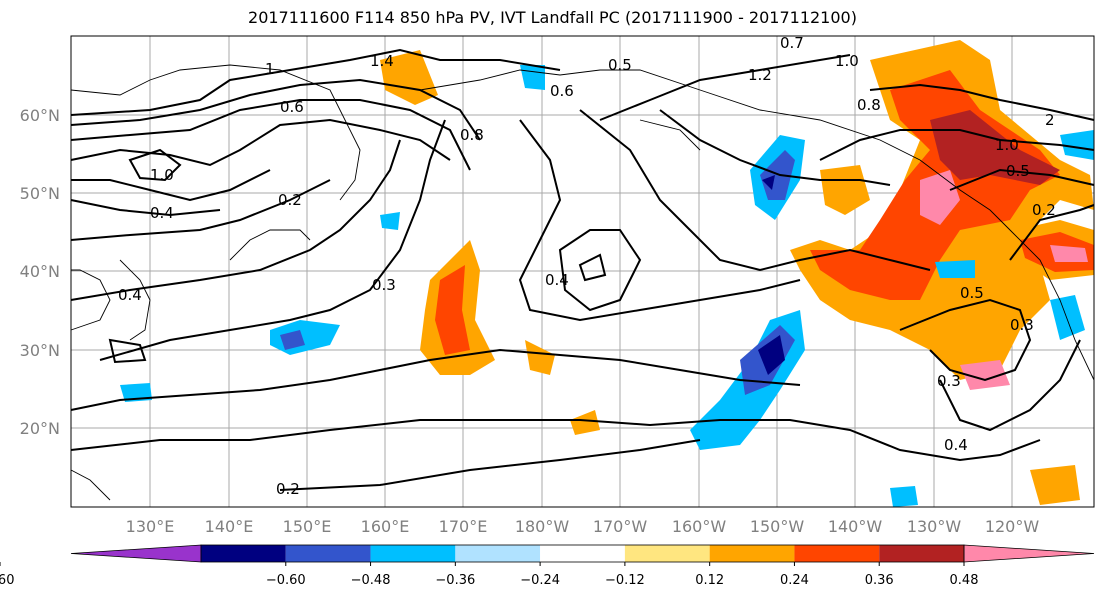  What do you see at coordinates (463, 526) in the screenshot?
I see `lon-label: 170°E` at bounding box center [463, 526].